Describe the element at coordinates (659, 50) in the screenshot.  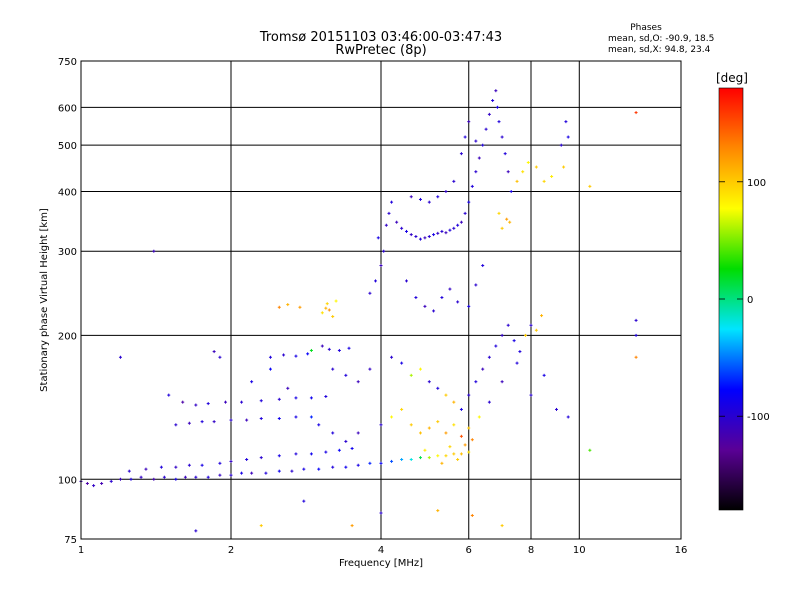
I see `stats-x-line: mean, sd,X: 94.8, 23.4` at that location.